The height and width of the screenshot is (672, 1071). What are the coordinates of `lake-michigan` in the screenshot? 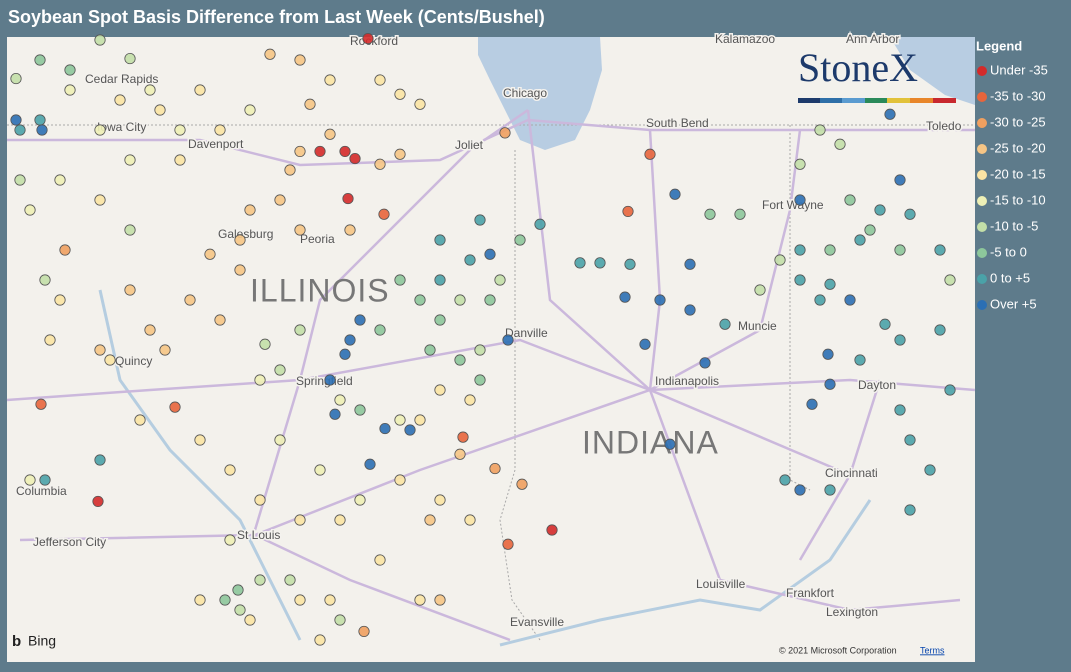 It's located at (540, 93).